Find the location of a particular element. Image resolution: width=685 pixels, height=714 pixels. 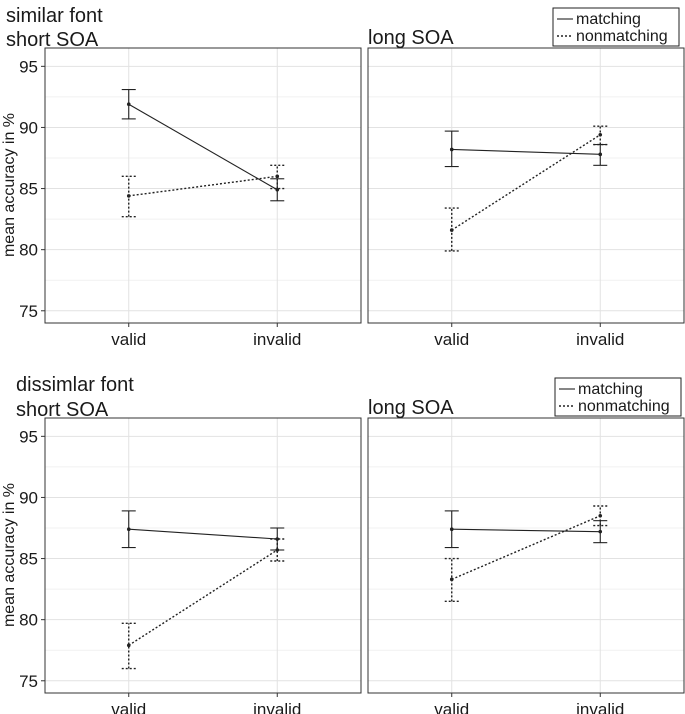

panel-title: dissimlar font is located at coordinates (75, 385).